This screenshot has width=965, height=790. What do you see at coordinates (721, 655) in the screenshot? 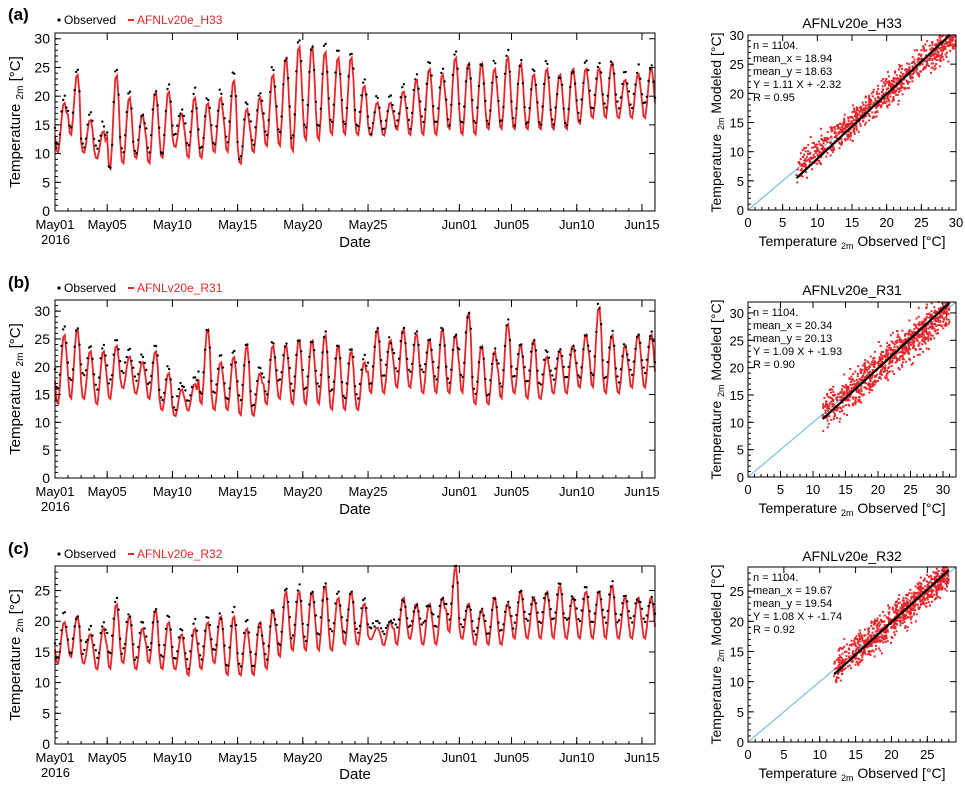
I see `scatter-y-label-sub: 2m` at bounding box center [721, 655].